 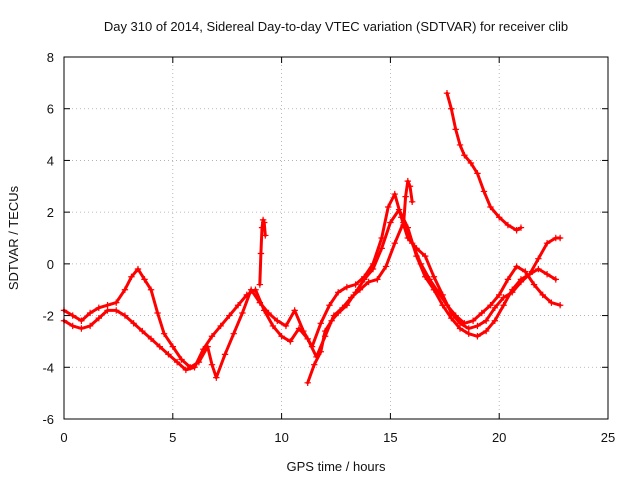 I want to click on series-track-c, so click(x=431, y=296).